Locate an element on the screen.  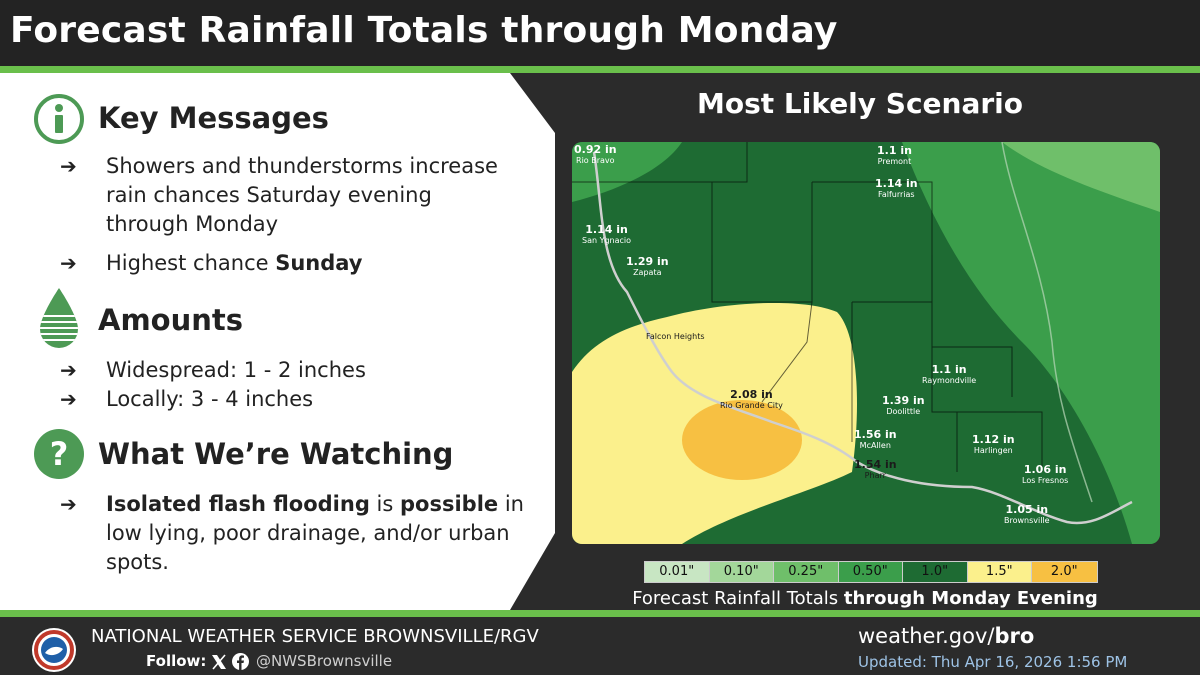
bullet-emphasis: possible is located at coordinates (449, 504).